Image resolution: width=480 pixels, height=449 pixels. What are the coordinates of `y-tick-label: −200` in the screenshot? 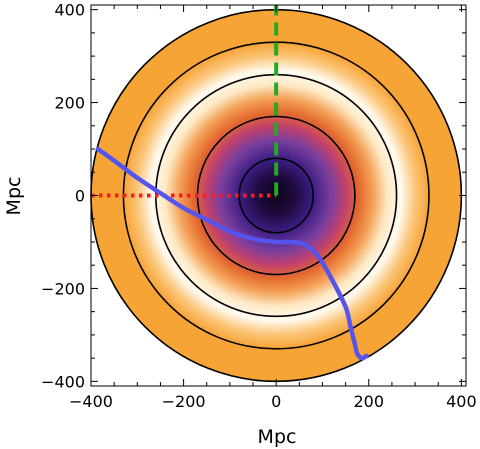 It's located at (63, 288).